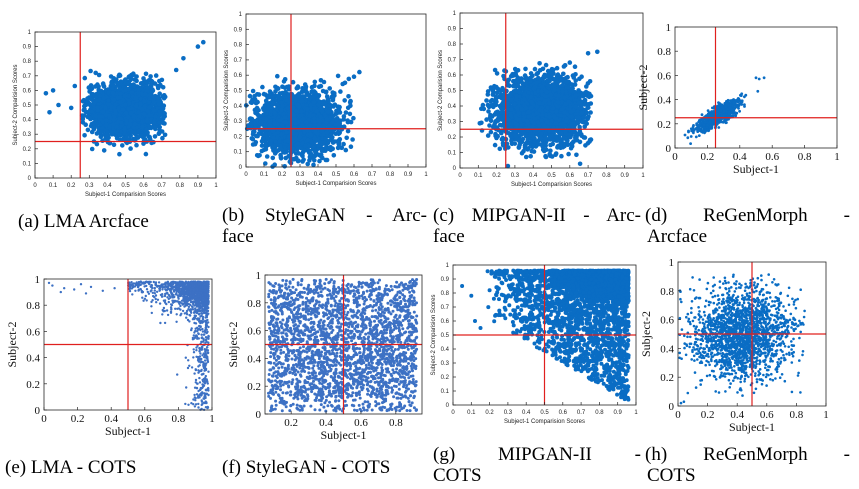 This screenshot has width=859, height=489. What do you see at coordinates (125, 195) in the screenshot?
I see `x-axis-label: Subject-1 Comparision Scores` at bounding box center [125, 195].